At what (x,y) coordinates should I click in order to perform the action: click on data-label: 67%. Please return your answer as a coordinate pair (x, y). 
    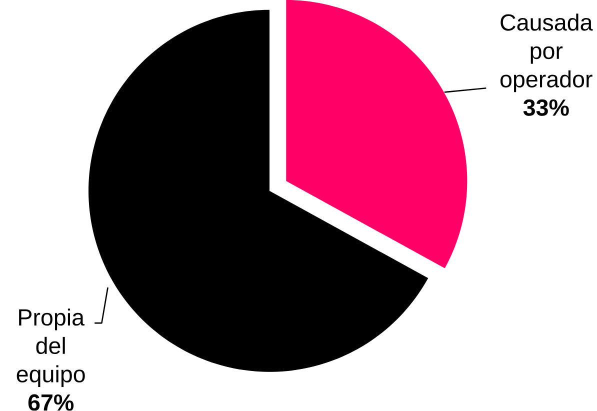
    Looking at the image, I should click on (51, 402).